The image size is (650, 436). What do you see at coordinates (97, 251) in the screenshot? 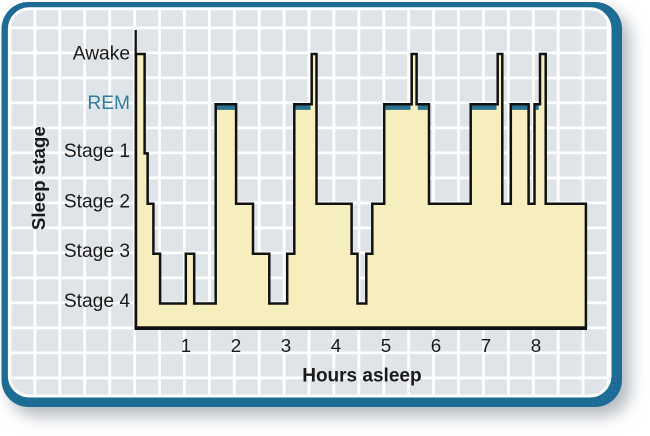
I see `svg-text: Stage 3` at bounding box center [97, 251].